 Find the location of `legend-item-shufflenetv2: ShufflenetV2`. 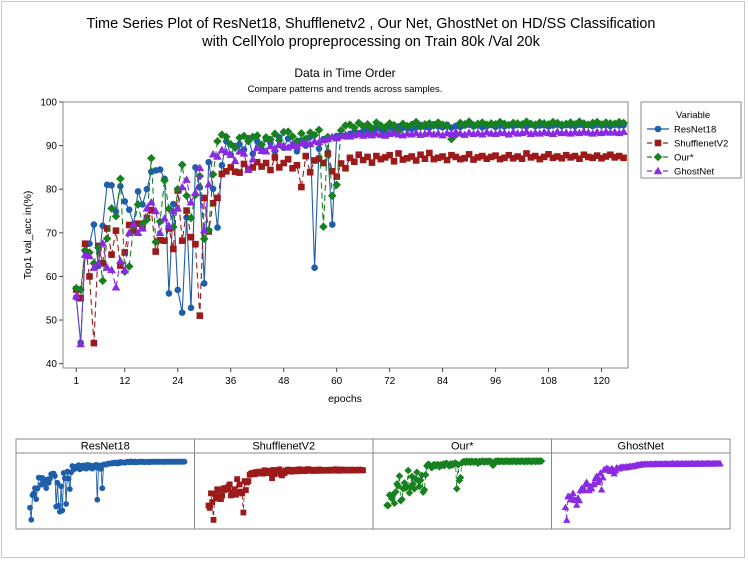

legend-item-shufflenetv2: ShufflenetV2 is located at coordinates (687, 144).